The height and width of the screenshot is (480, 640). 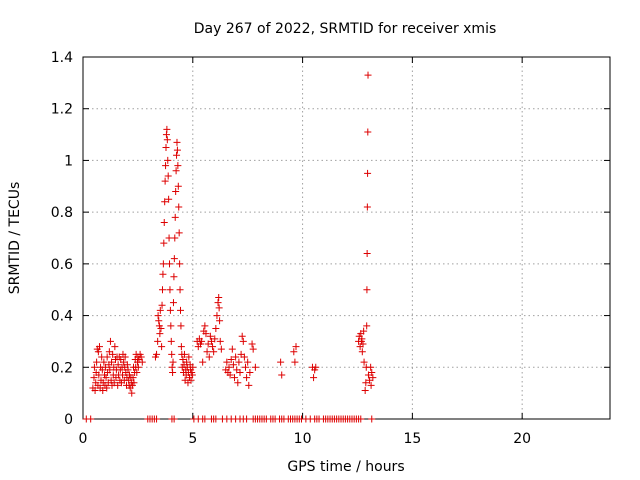 I want to click on y-tick-label: 1.4, so click(x=62, y=58).